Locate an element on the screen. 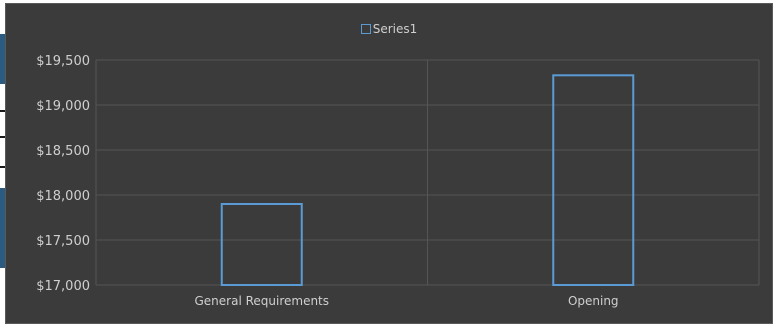 This screenshot has width=773, height=328. legend: Series1 is located at coordinates (389, 29).